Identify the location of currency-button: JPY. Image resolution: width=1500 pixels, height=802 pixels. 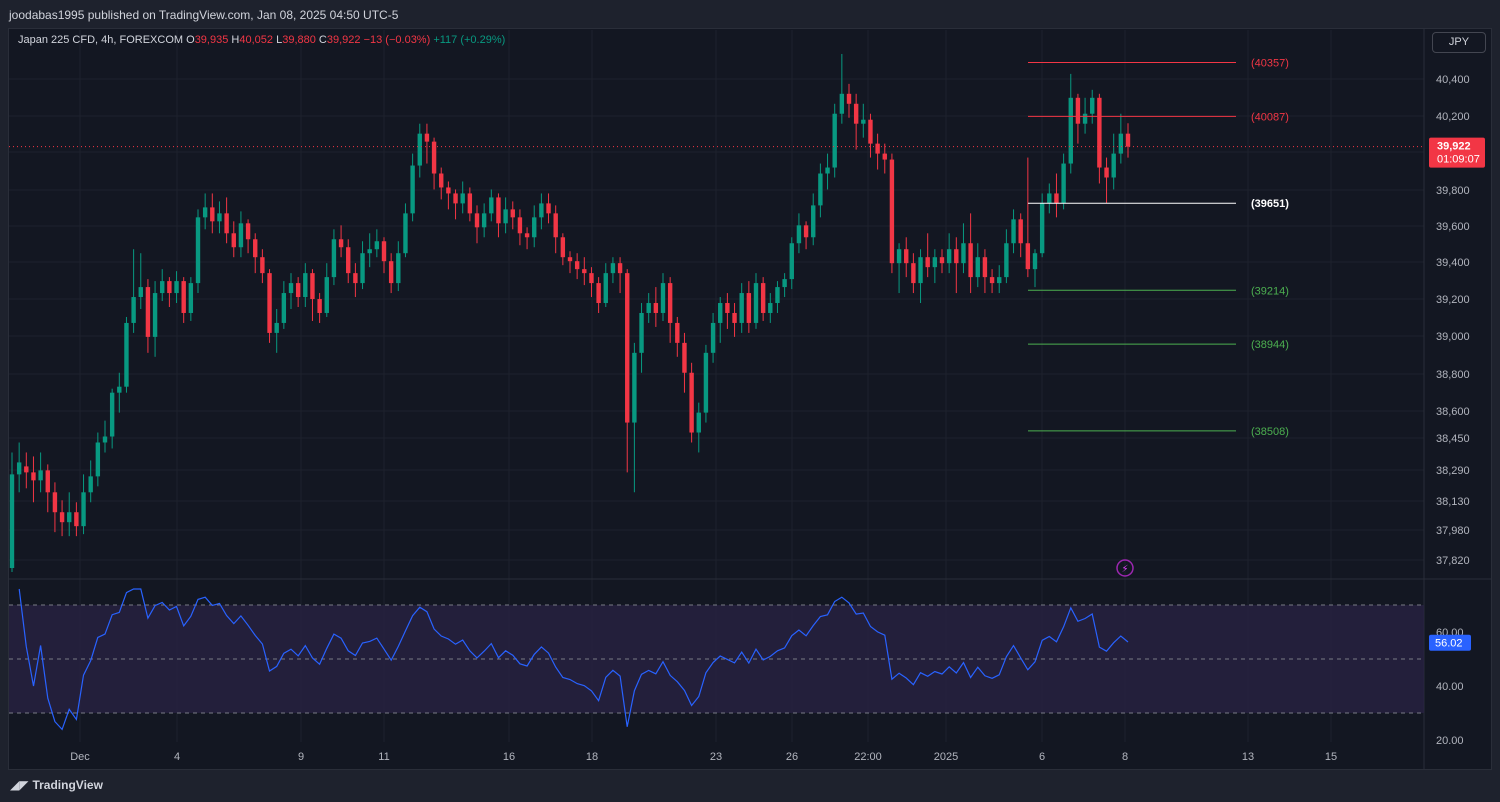
(1459, 42).